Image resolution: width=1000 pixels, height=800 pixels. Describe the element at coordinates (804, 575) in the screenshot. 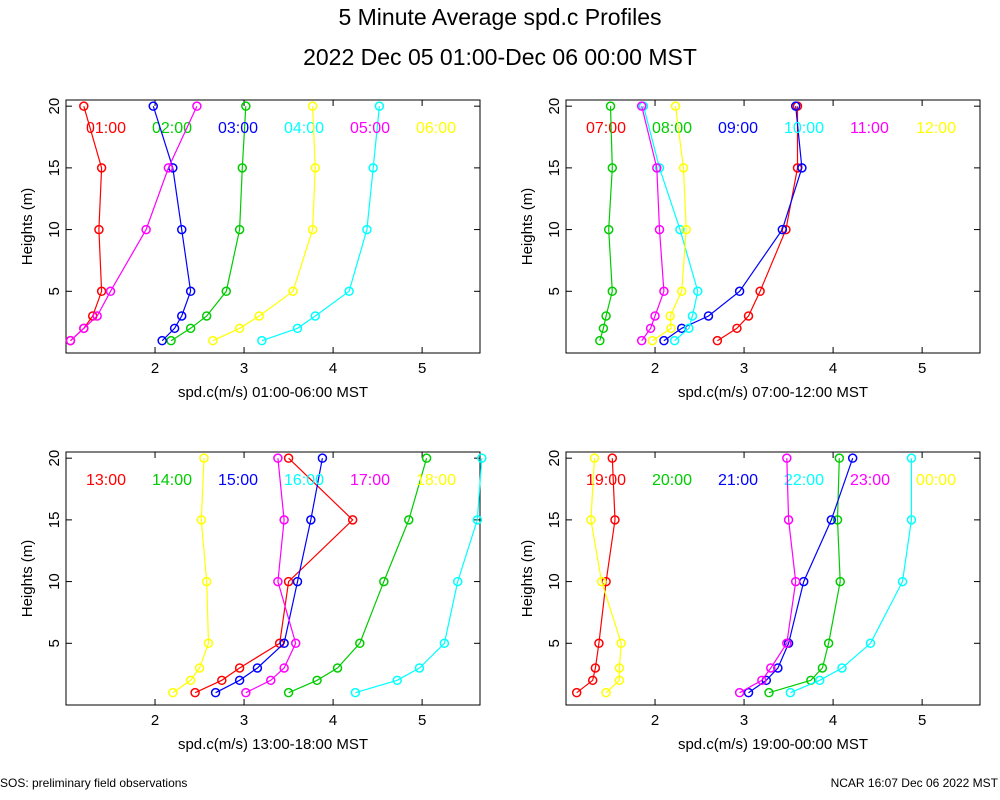

I see `series-2000` at that location.